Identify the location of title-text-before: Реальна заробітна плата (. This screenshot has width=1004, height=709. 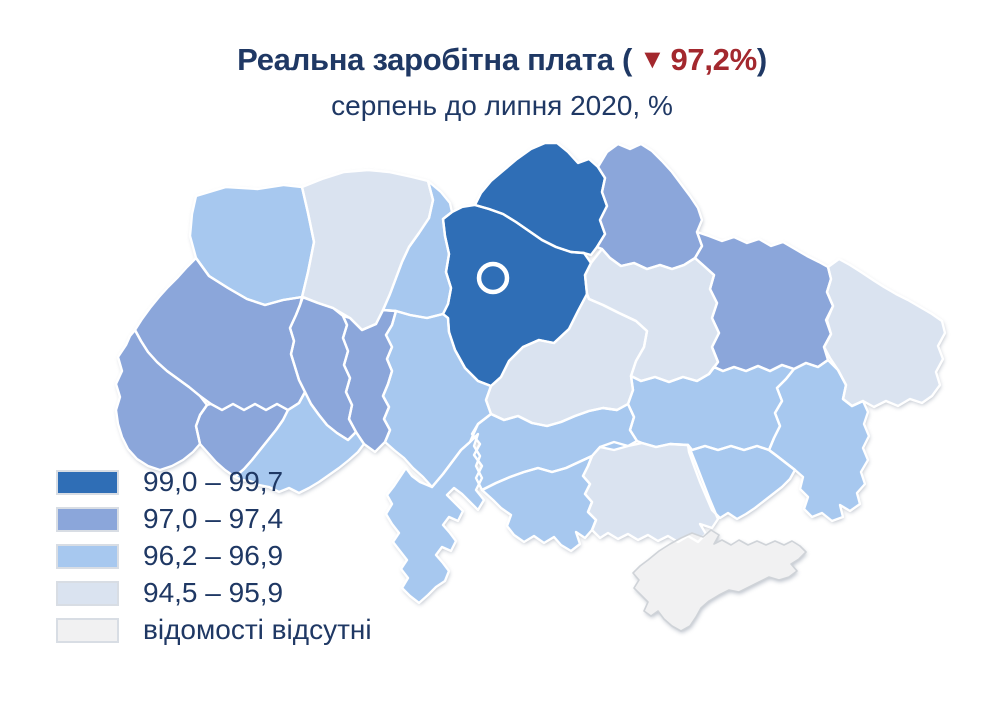
(434, 59).